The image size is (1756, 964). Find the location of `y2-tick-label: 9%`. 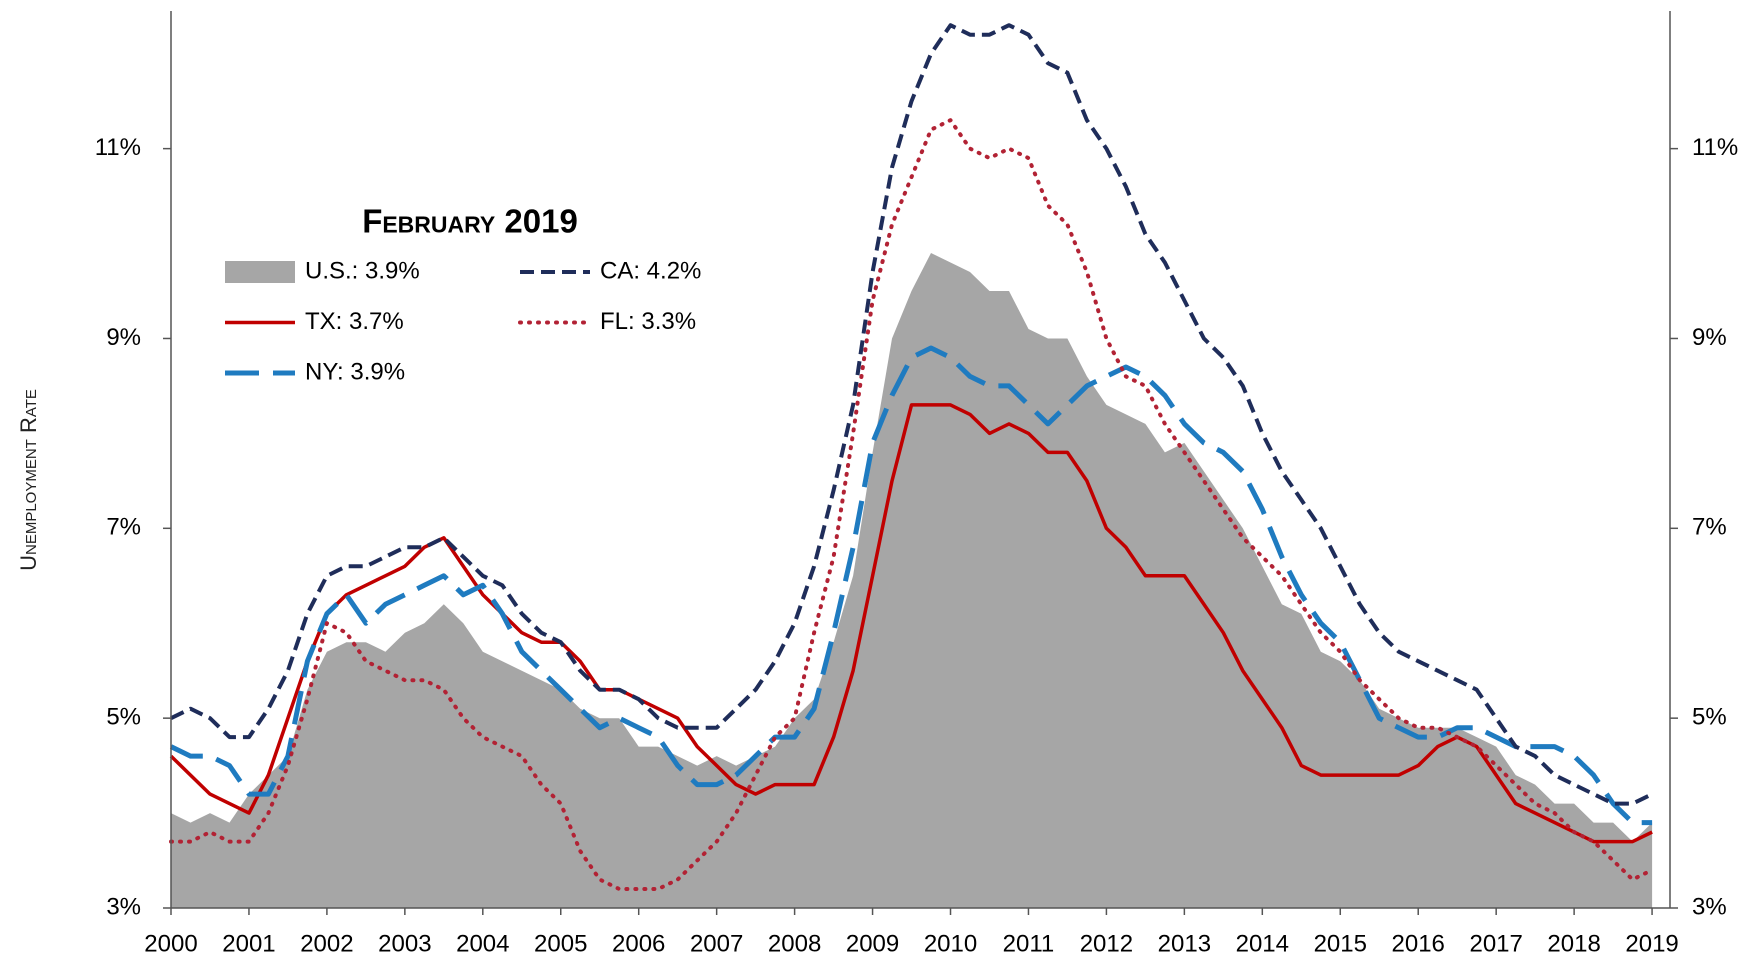

y2-tick-label: 9% is located at coordinates (1709, 337).